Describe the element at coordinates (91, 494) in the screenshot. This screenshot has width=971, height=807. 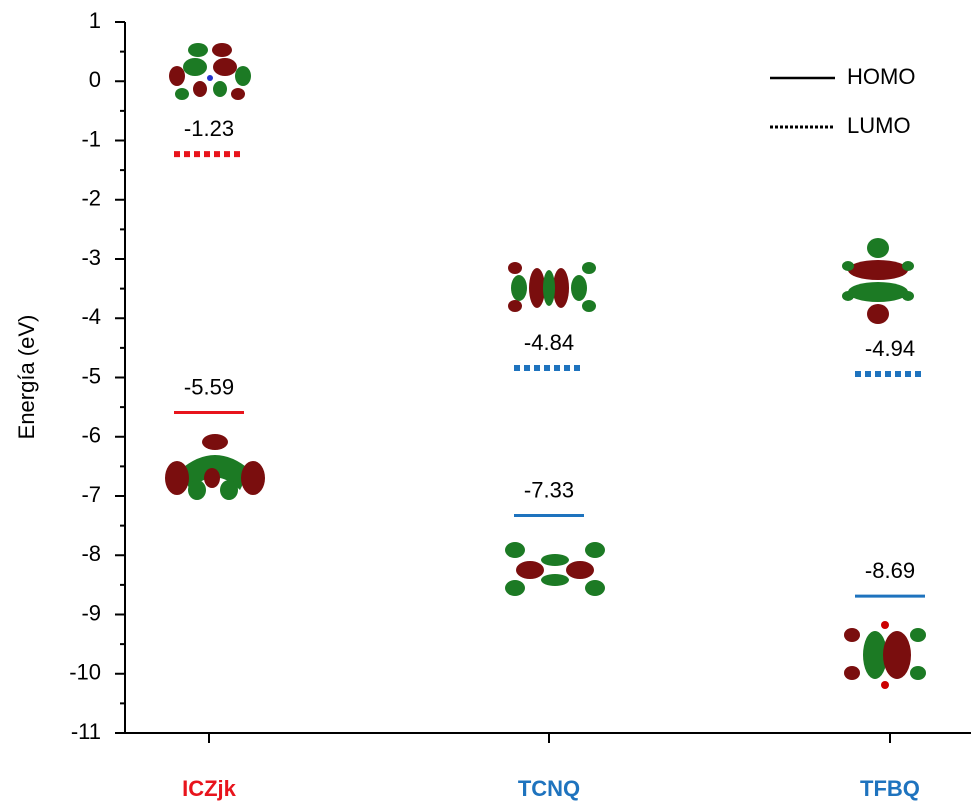
I see `y-tick-label: -7` at that location.